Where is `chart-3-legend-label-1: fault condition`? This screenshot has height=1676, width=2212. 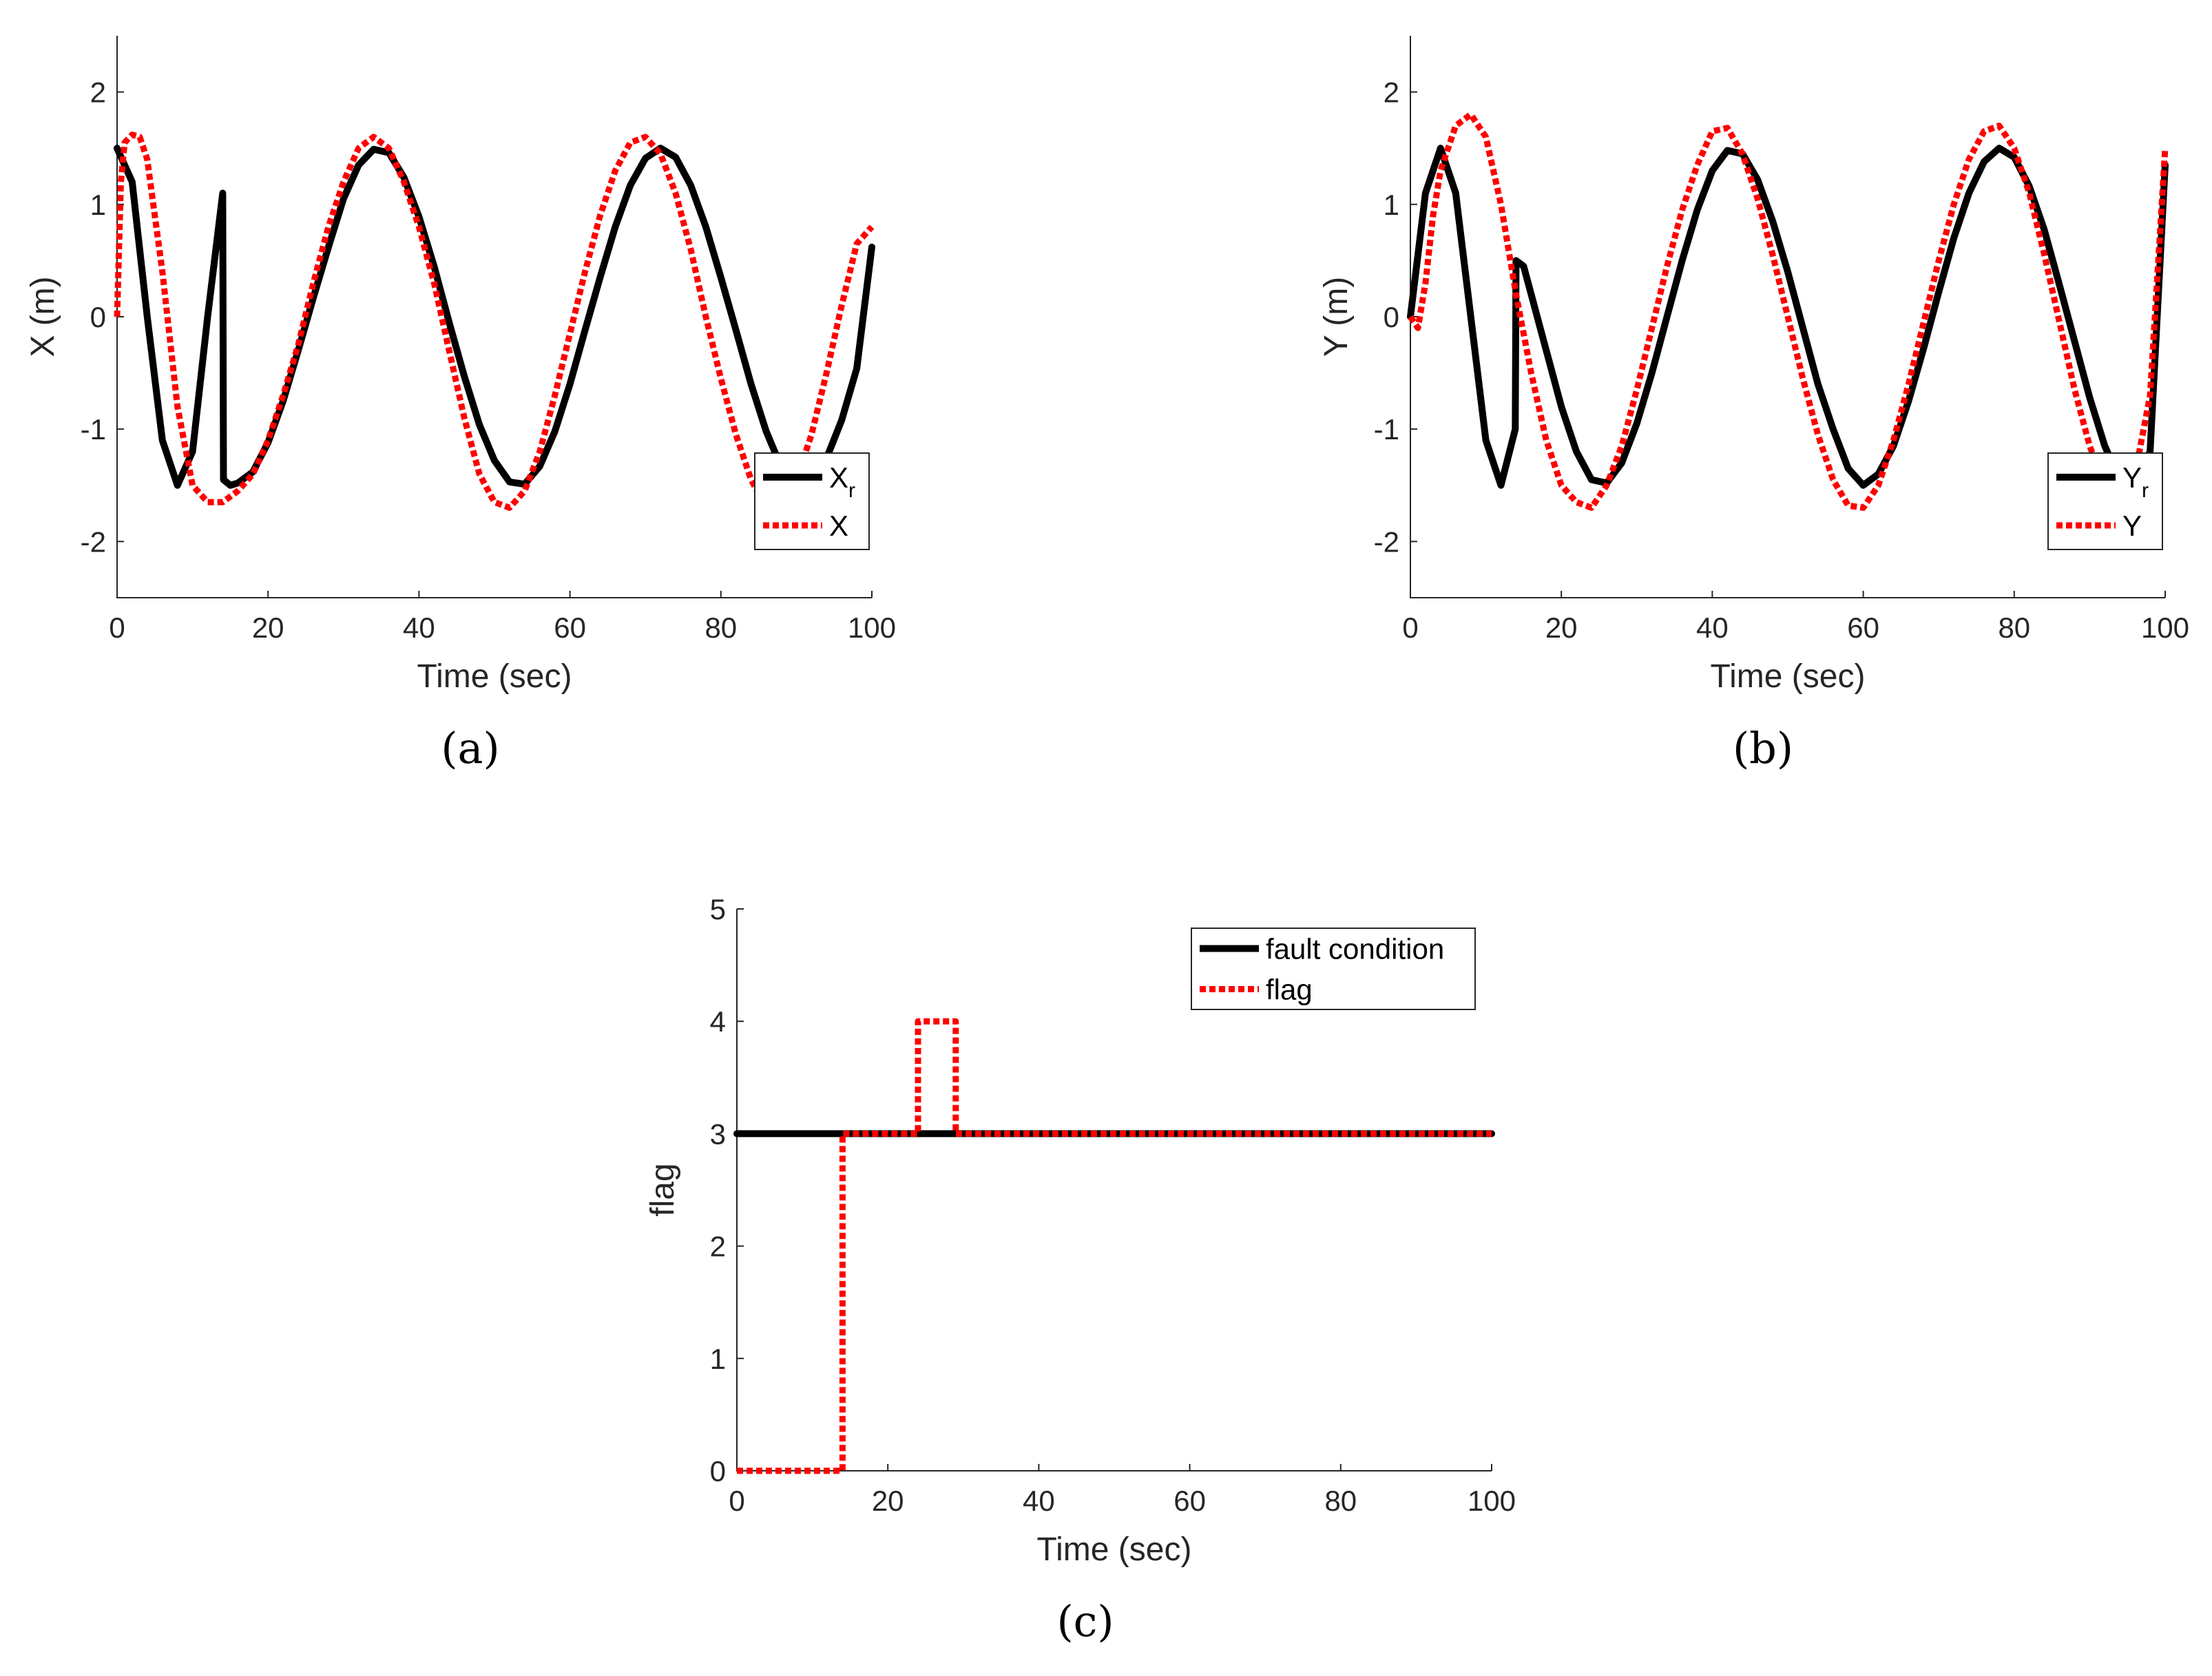 chart-3-legend-label-1: fault condition is located at coordinates (1355, 949).